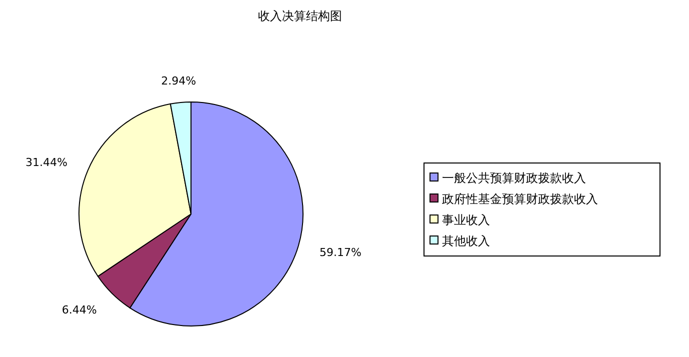 This screenshot has width=689, height=357. What do you see at coordinates (300, 16) in the screenshot?
I see `chart-title: 收入决算结构图` at bounding box center [300, 16].